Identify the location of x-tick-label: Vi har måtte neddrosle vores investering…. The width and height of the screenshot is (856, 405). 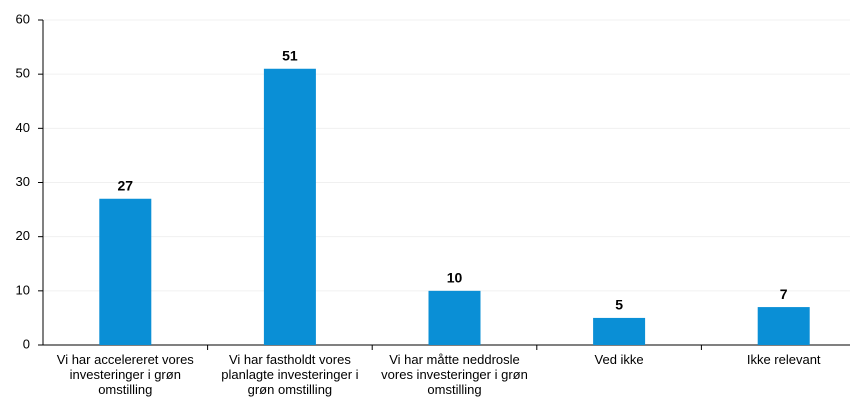
(454, 374).